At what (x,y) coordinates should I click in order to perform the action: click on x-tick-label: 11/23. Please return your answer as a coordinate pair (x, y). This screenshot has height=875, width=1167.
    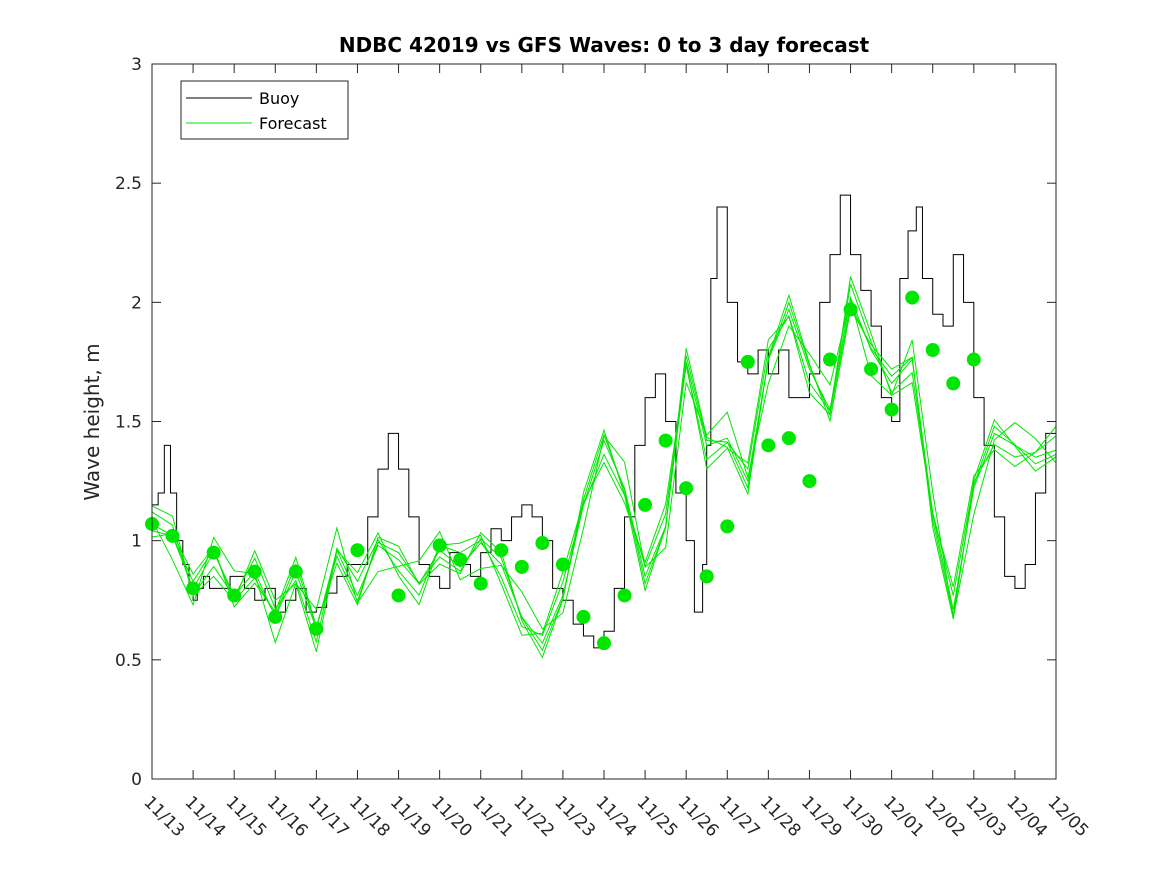
    Looking at the image, I should click on (574, 816).